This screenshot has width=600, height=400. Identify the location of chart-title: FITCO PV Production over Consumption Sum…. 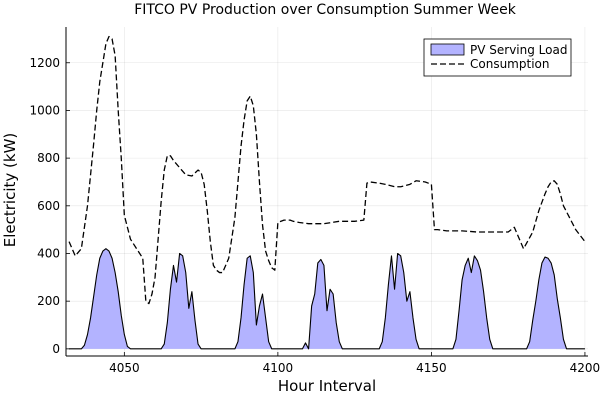
(325, 10).